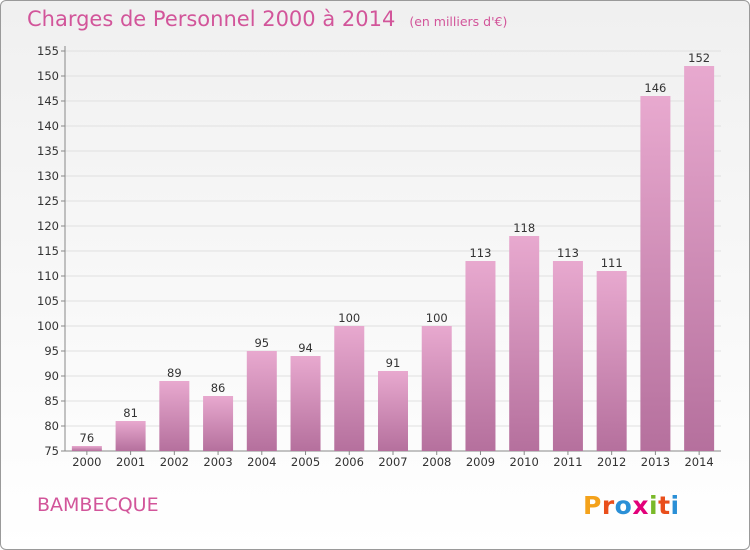  Describe the element at coordinates (130, 413) in the screenshot. I see `value-label-2001: 81` at that location.